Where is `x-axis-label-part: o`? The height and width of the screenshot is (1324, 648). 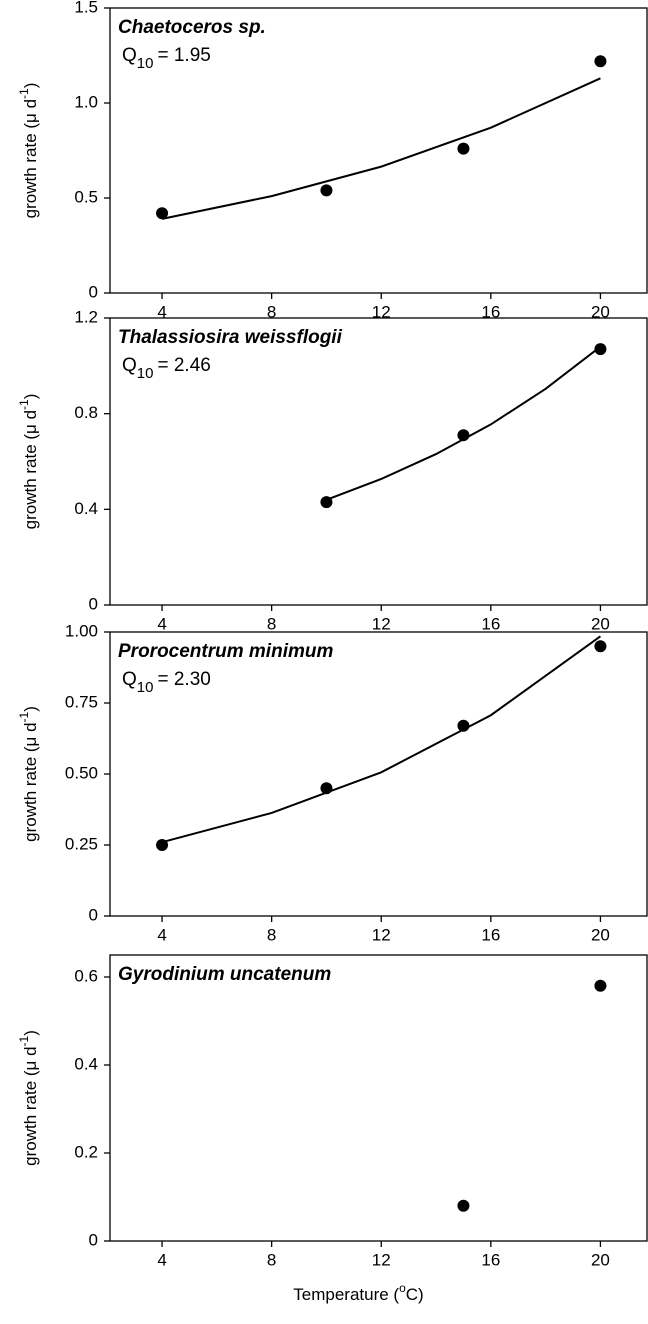
x-axis-label-part: o is located at coordinates (402, 1288).